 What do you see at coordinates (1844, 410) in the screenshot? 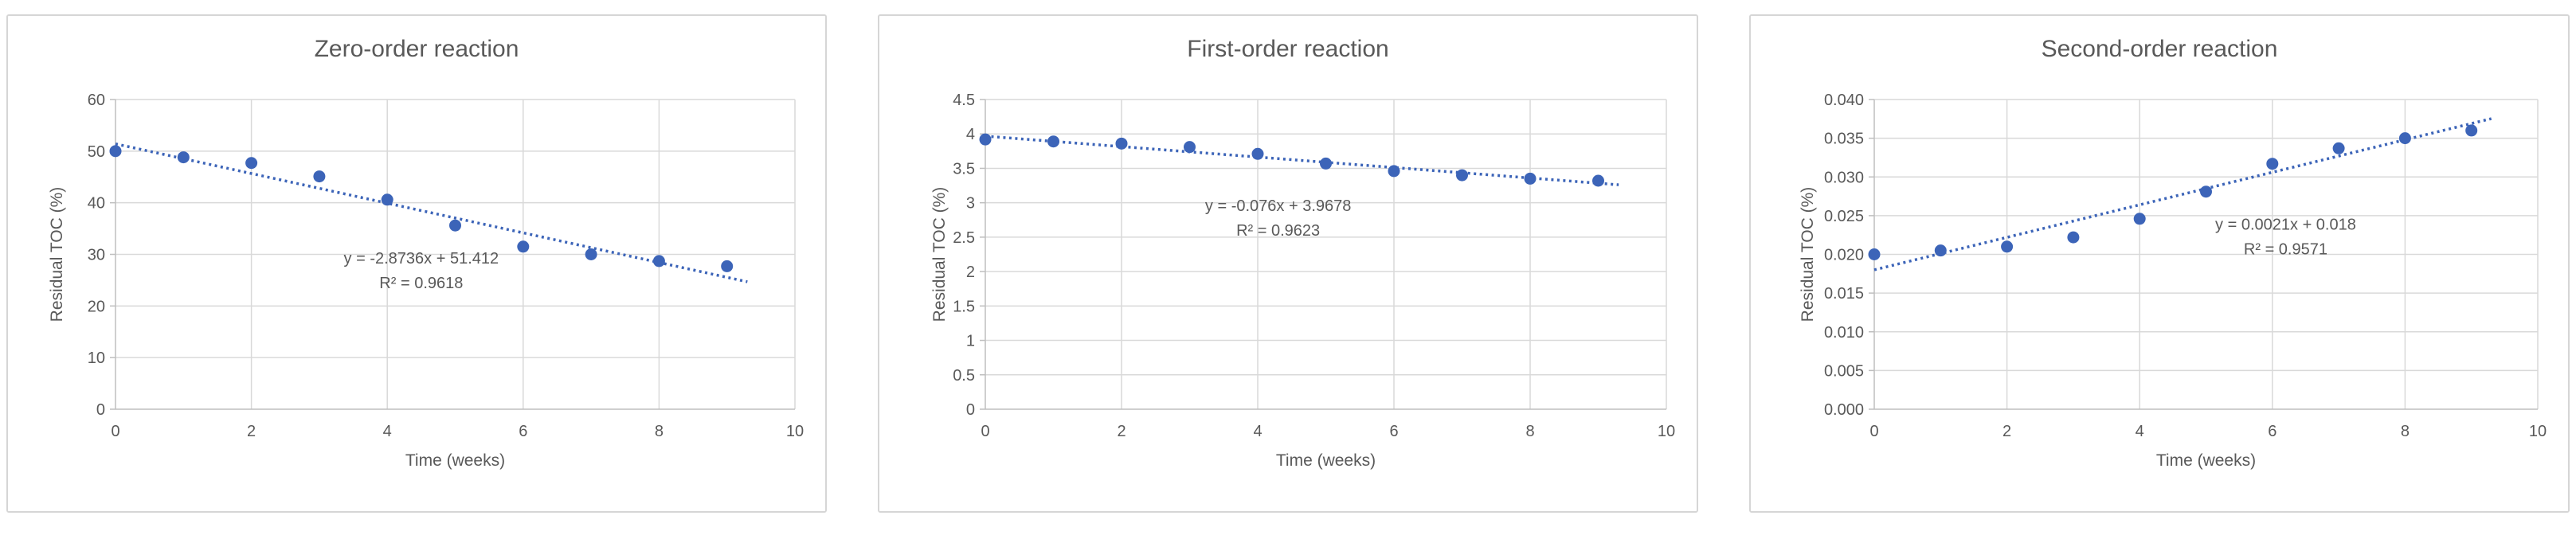
I see `y-tick-label: 0.000` at bounding box center [1844, 410].